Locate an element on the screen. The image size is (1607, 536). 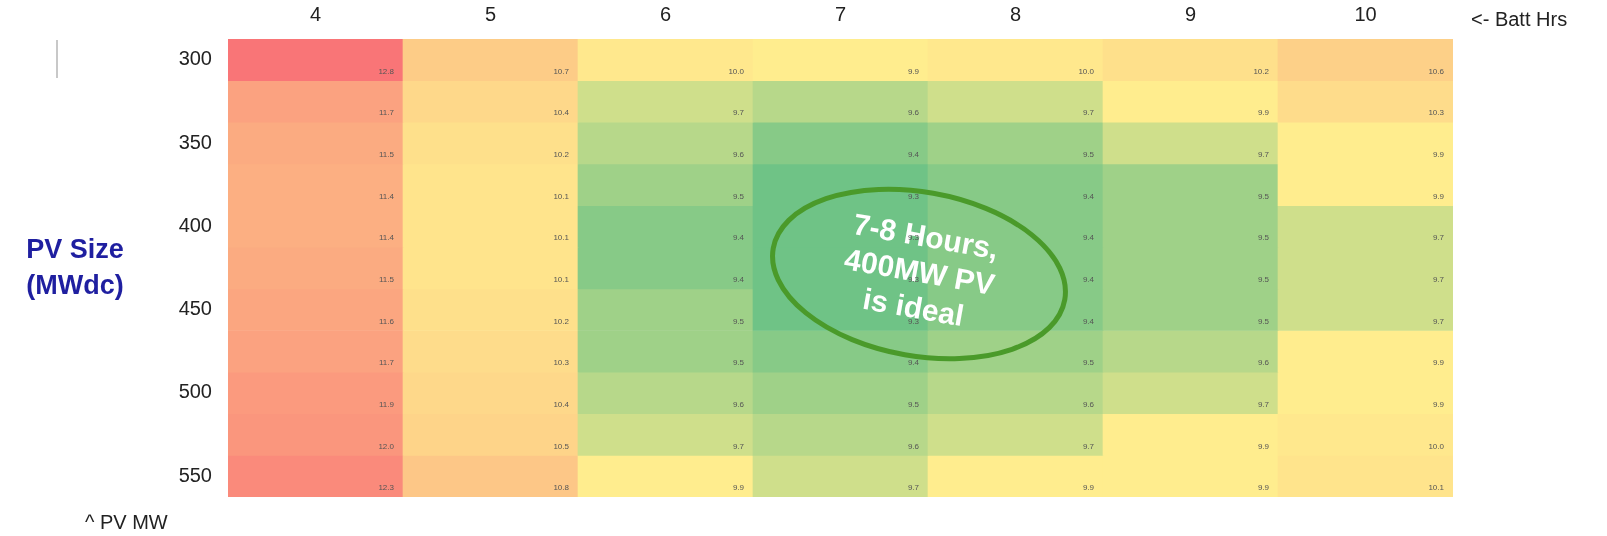
y-axis-title: PV Size (MWdc) is located at coordinates (75, 267).